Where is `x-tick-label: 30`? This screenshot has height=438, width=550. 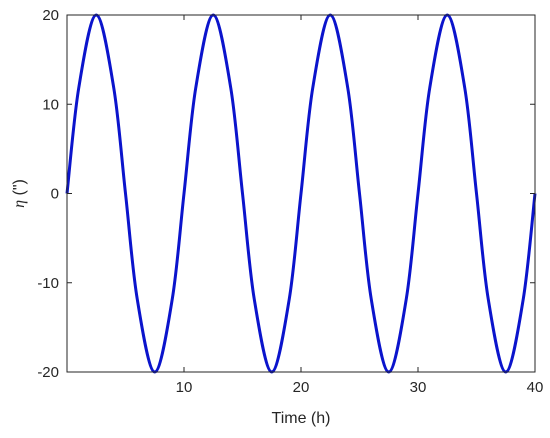 x-tick-label: 30 is located at coordinates (418, 387).